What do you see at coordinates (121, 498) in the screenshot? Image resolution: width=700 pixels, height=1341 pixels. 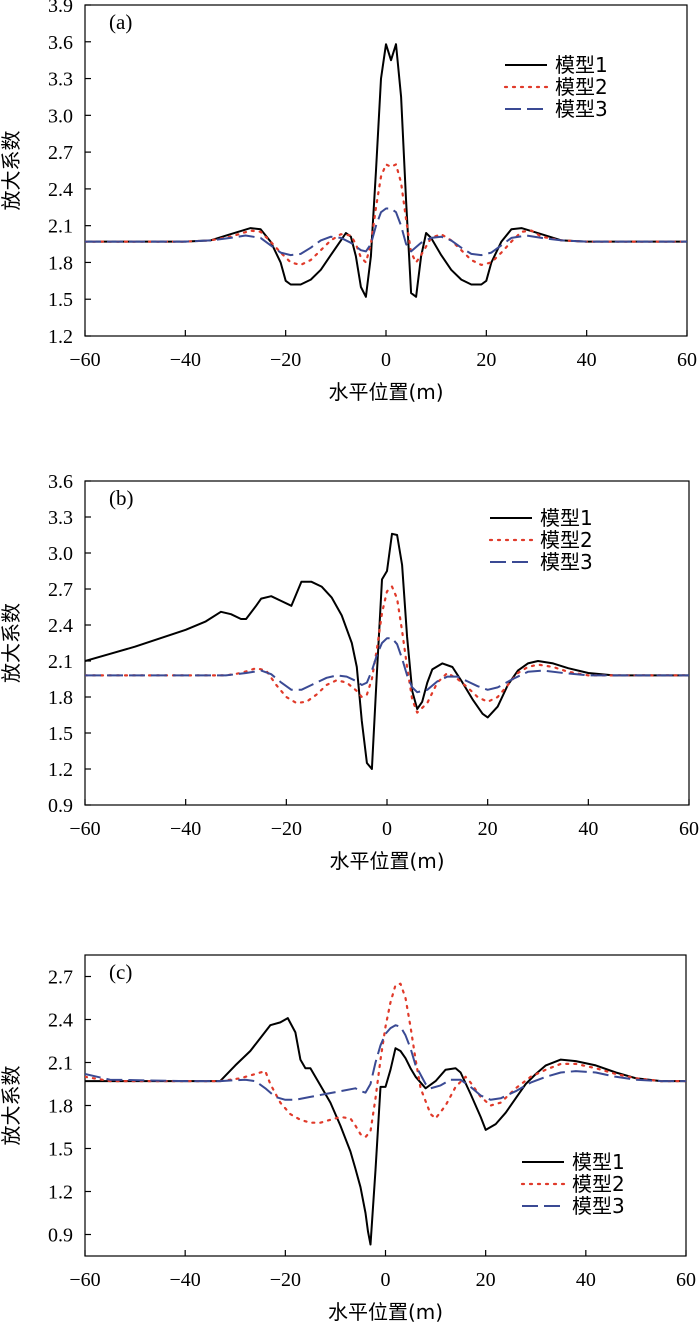 I see `panel-label: (b)` at bounding box center [121, 498].